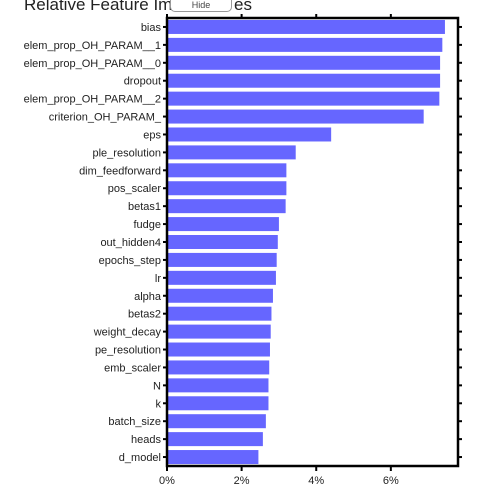  What do you see at coordinates (127, 333) in the screenshot?
I see `ytick-label-weight_decay: weight_decay` at bounding box center [127, 333].